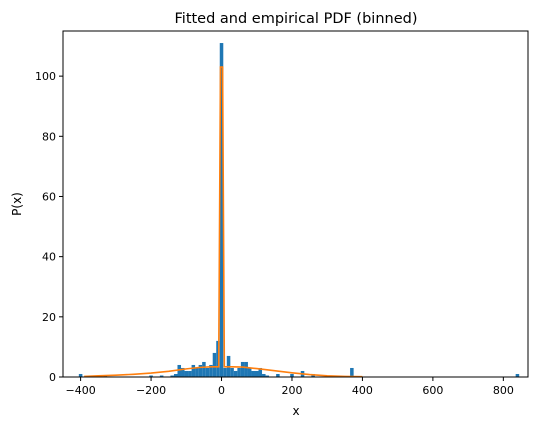  Describe the element at coordinates (52, 377) in the screenshot. I see `y-tick-label: 0` at that location.